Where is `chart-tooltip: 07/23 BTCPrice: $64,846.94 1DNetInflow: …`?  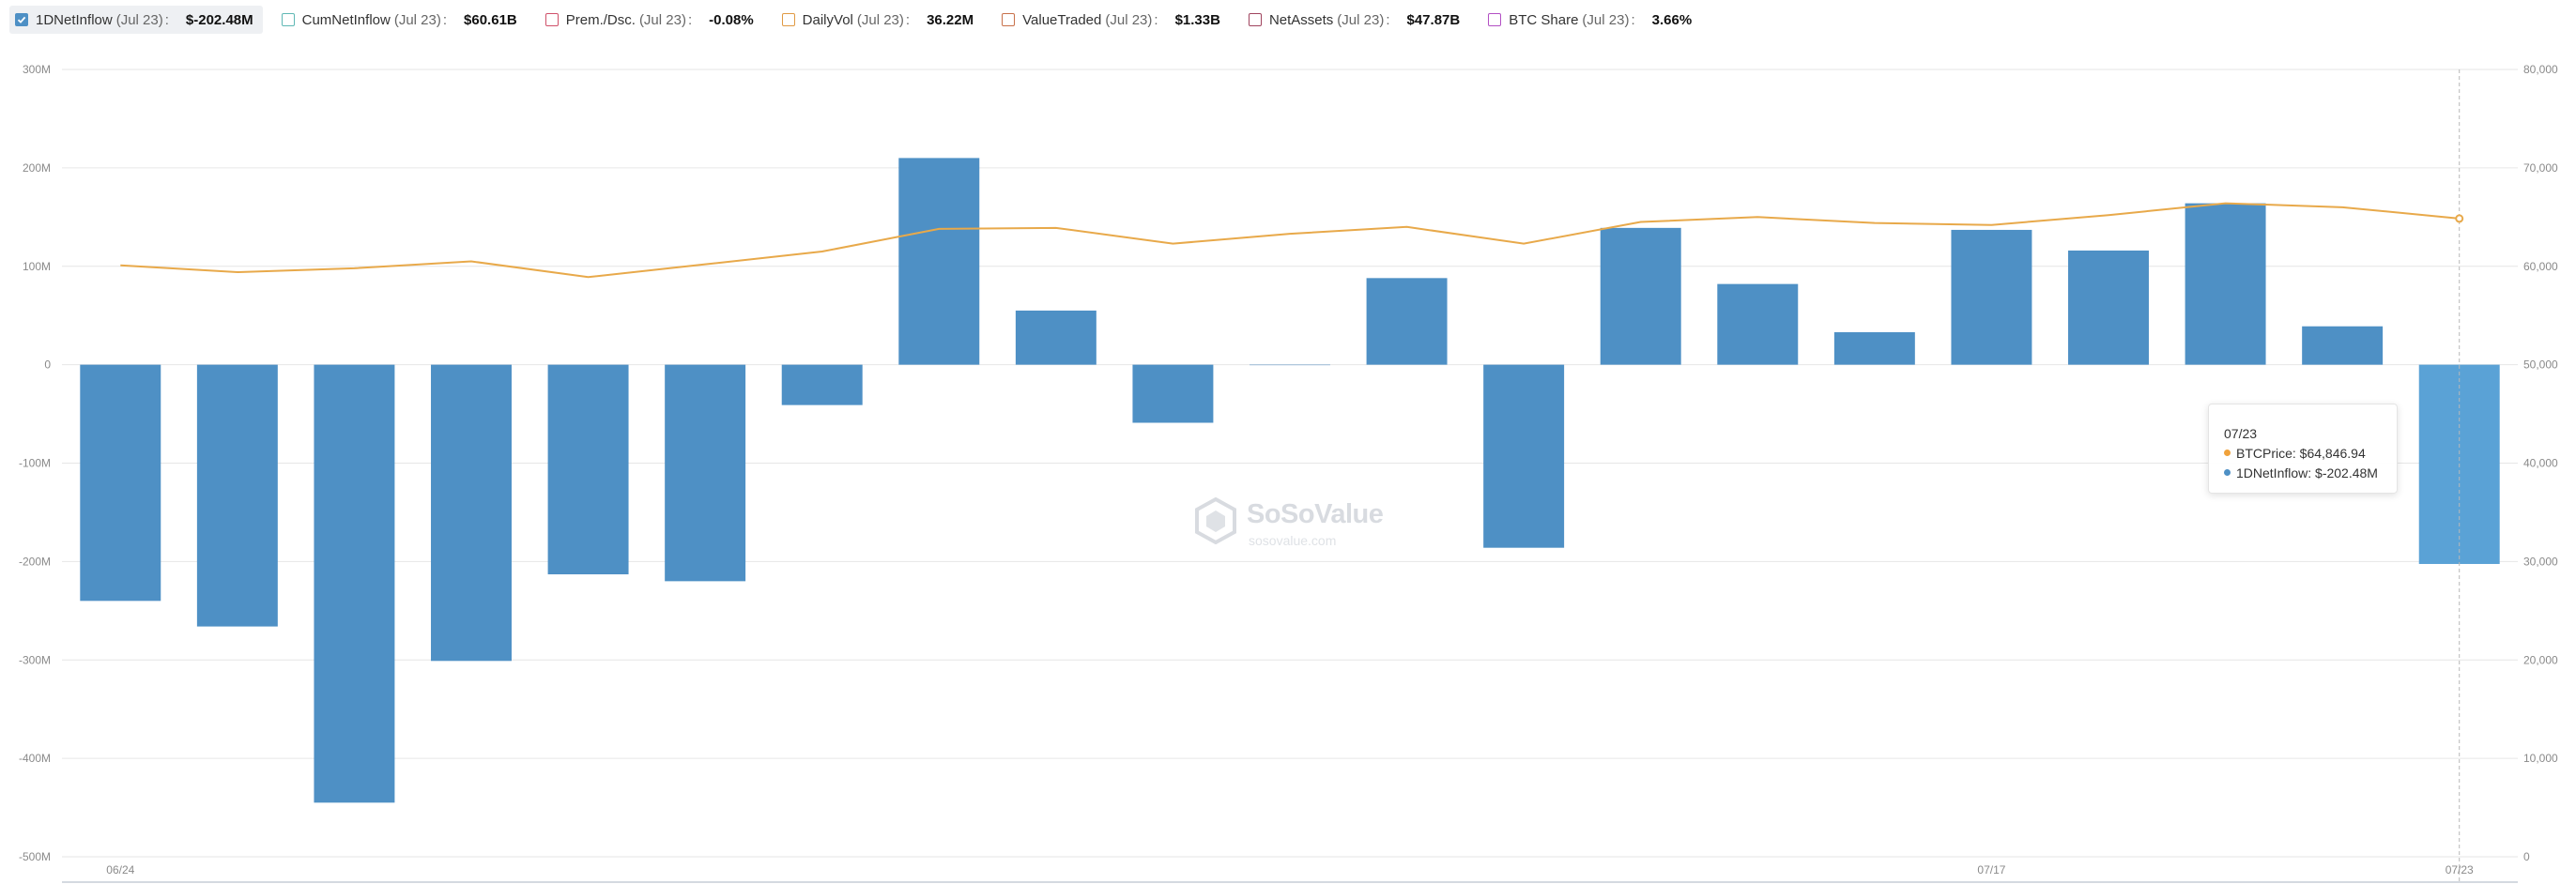
chart-tooltip: 07/23 BTCPrice: $64,846.94 1DNetInflow: … is located at coordinates (2303, 449).